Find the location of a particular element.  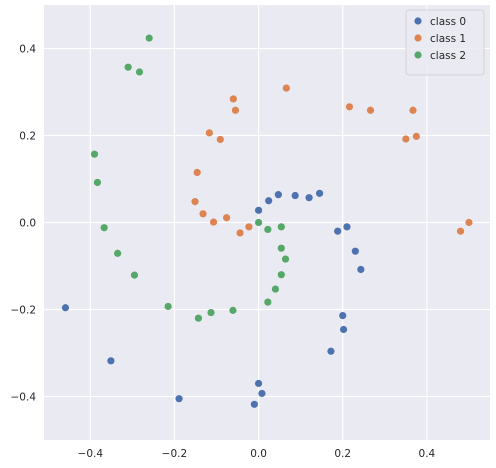

x-tick-label: −0.4 is located at coordinates (91, 454).